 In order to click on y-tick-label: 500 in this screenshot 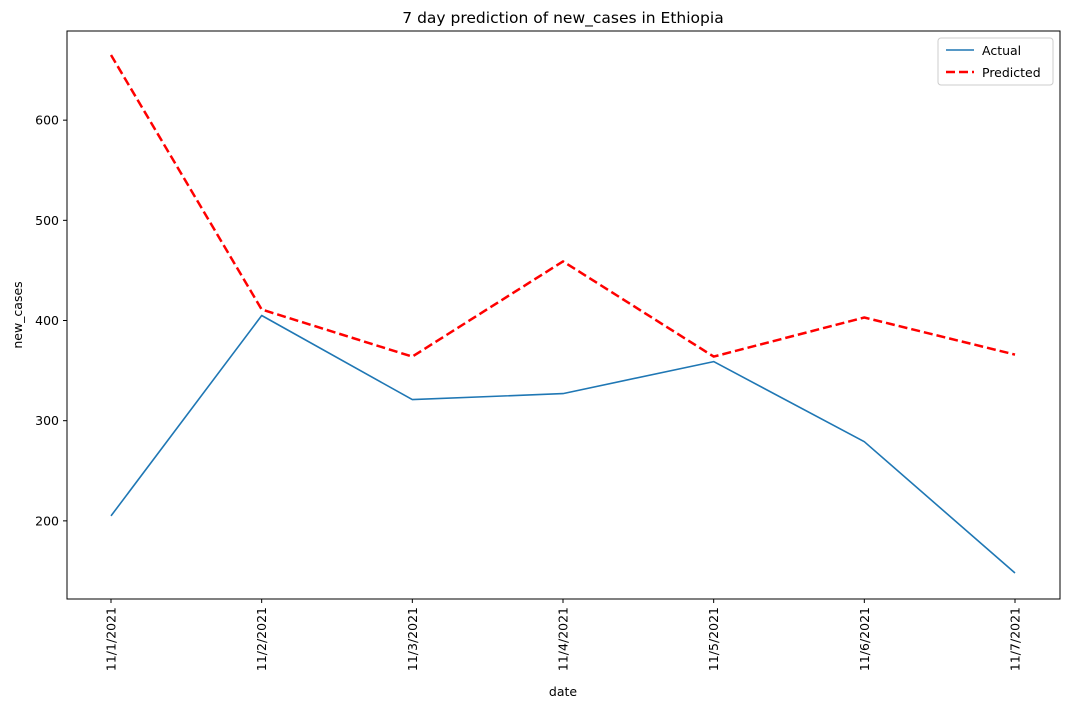, I will do `click(47, 220)`.